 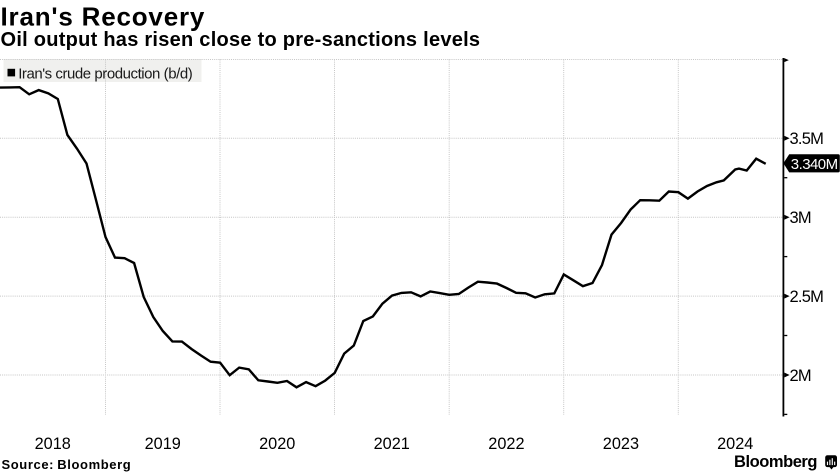 I want to click on svg-text: 2018, so click(x=53, y=444).